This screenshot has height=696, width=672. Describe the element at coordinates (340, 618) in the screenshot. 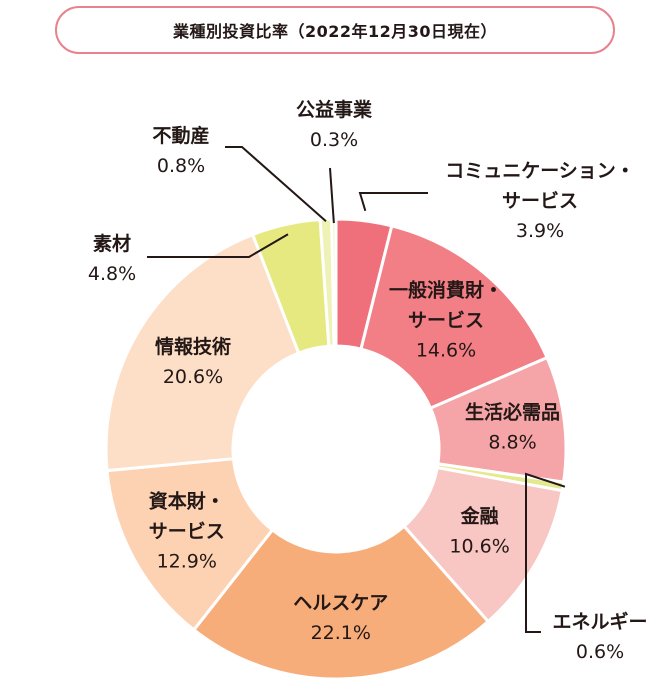

I see `slice-5-label: ヘルスケア 22.1%` at that location.